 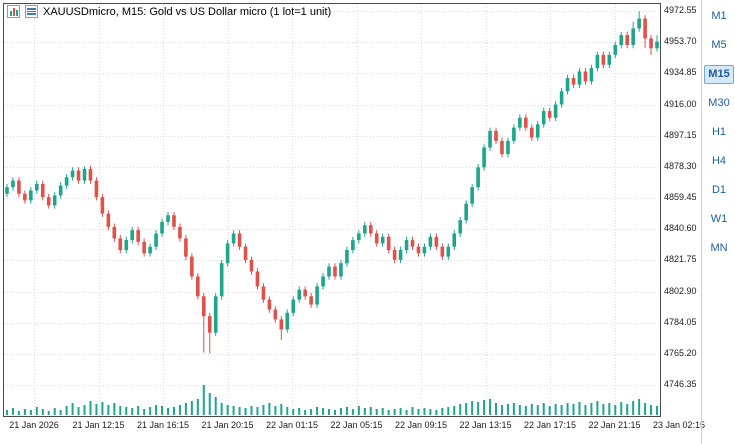 What do you see at coordinates (485, 425) in the screenshot?
I see `time-label: 22 Jan 13:15` at bounding box center [485, 425].